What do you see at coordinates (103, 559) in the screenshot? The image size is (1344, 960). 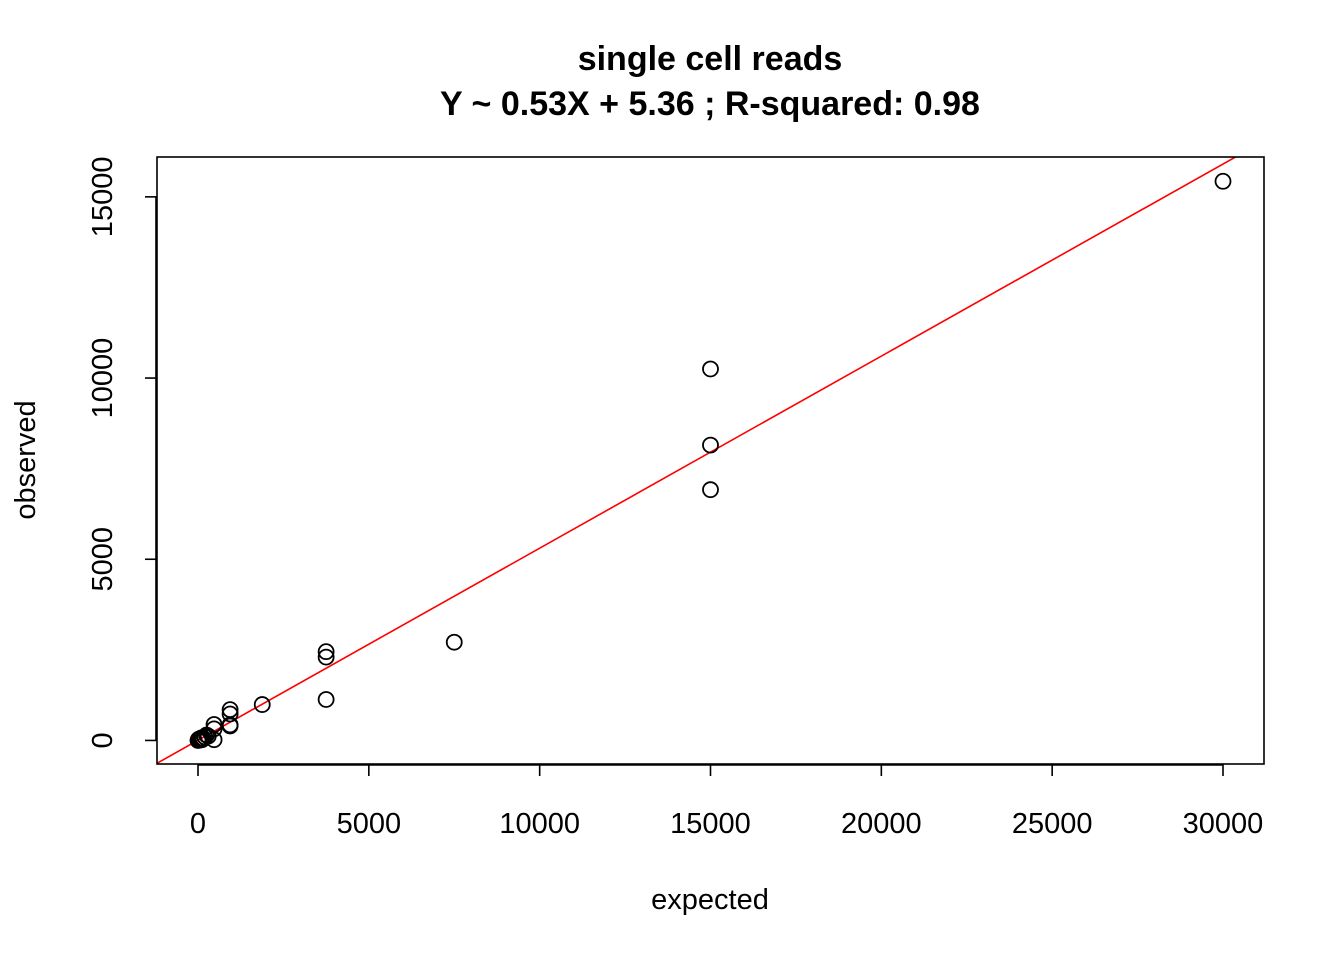 I see `y-tick-label: 5000` at bounding box center [103, 559].